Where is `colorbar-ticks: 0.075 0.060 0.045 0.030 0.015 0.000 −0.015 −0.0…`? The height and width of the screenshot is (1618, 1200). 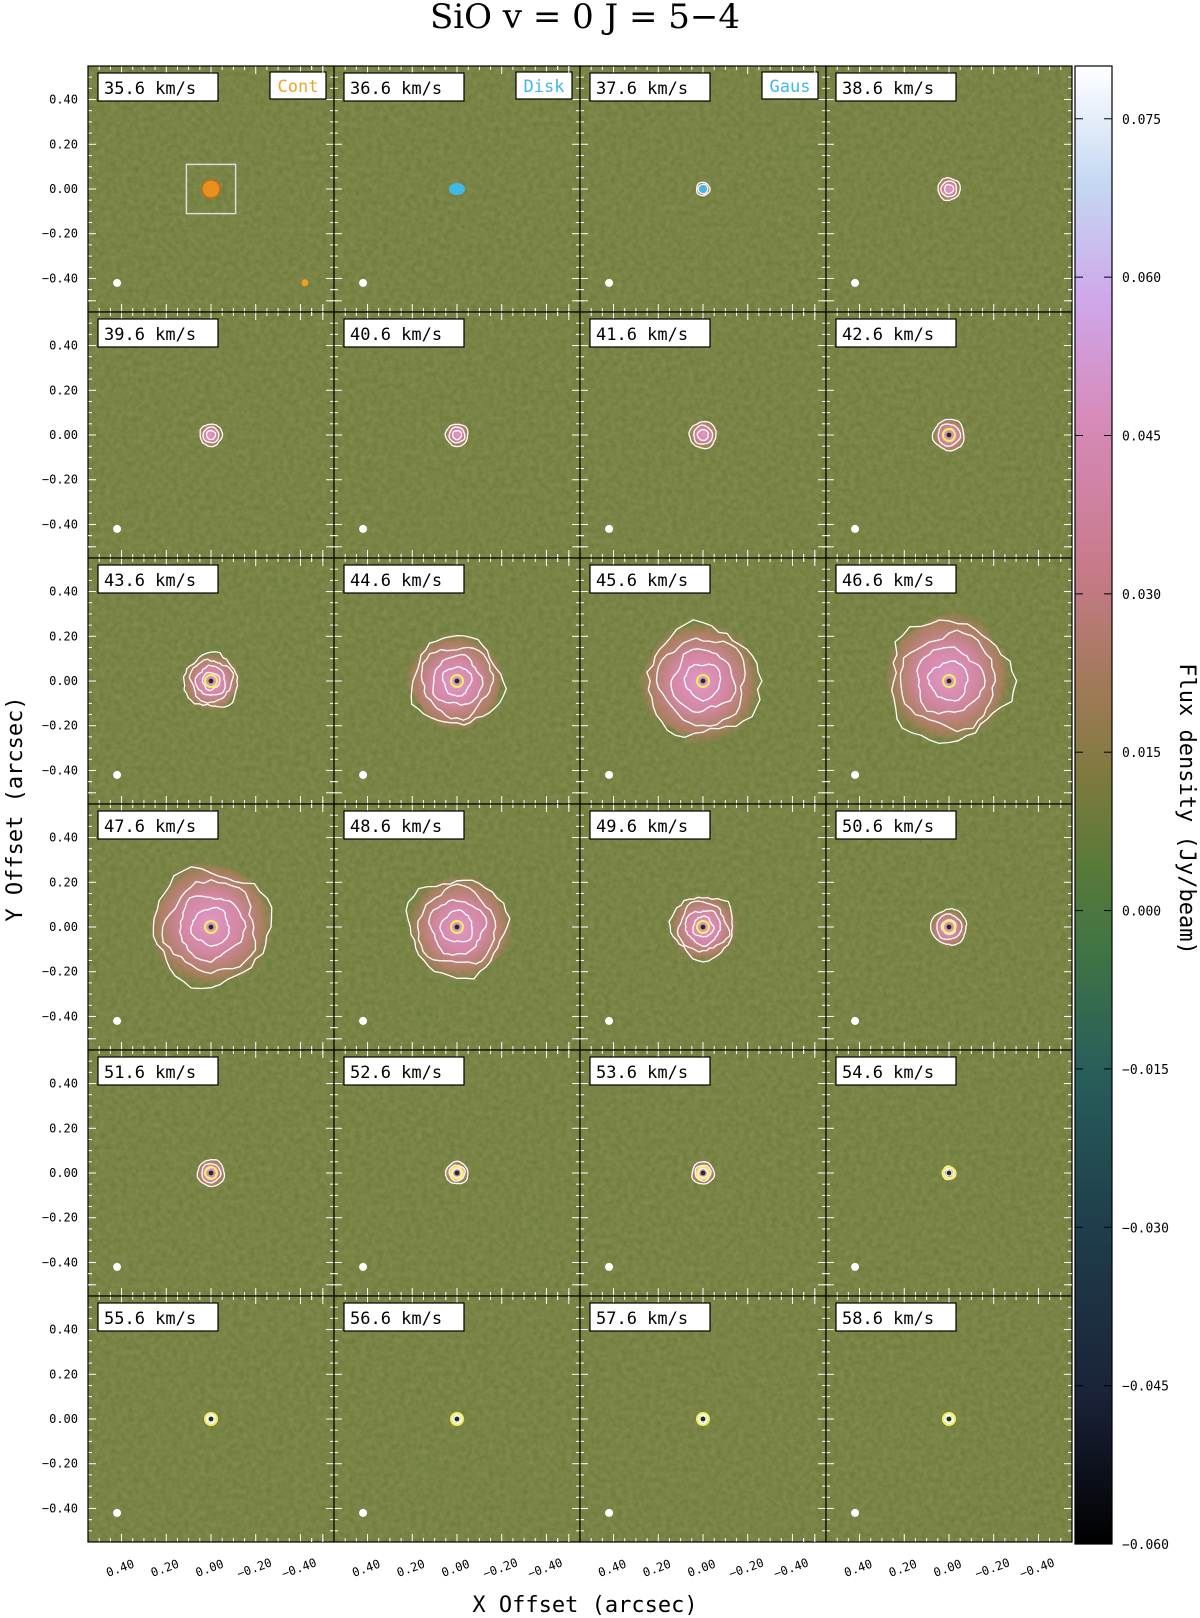
colorbar-ticks: 0.075 0.060 0.045 0.030 0.015 0.000 −0.015 −0.0… is located at coordinates (1122, 833).